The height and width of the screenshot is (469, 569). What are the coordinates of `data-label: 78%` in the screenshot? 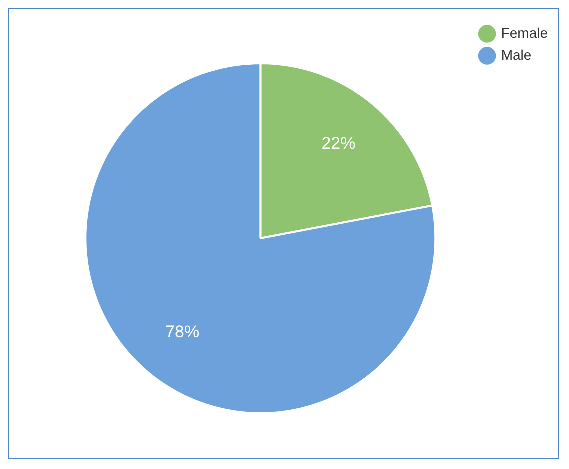 It's located at (183, 332).